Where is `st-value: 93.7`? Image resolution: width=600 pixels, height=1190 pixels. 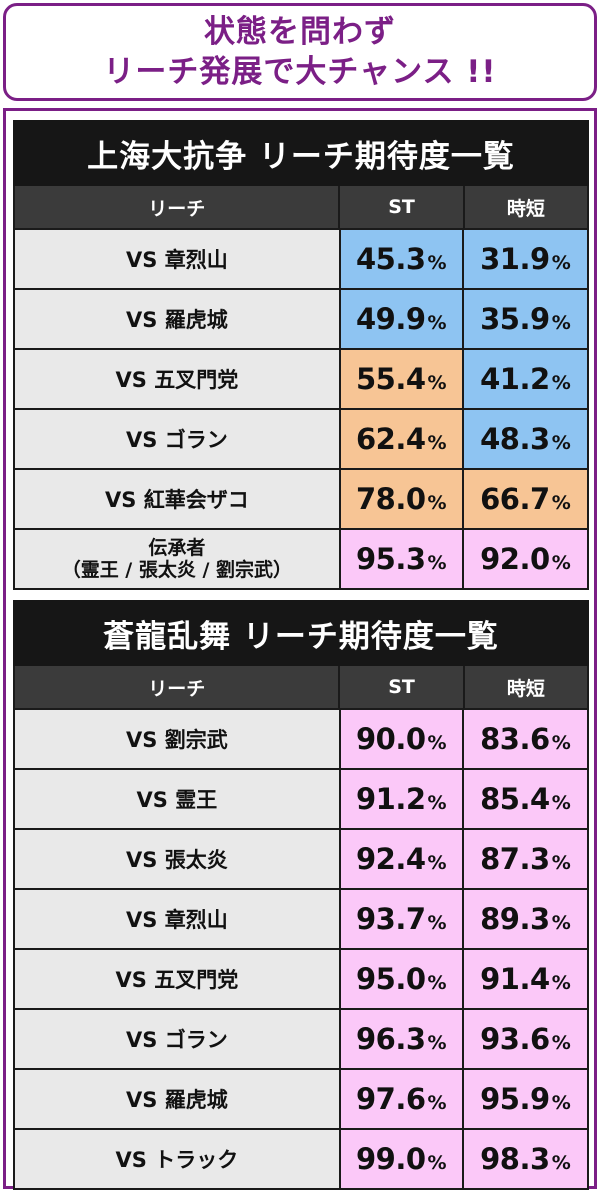
st-value: 93.7 is located at coordinates (390, 919).